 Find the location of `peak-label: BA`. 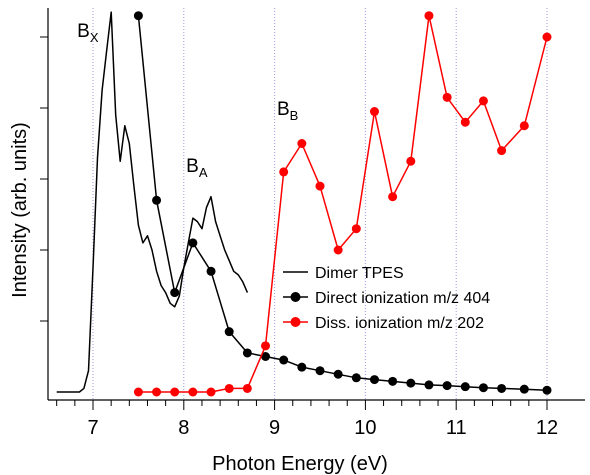

peak-label: BA is located at coordinates (197, 168).